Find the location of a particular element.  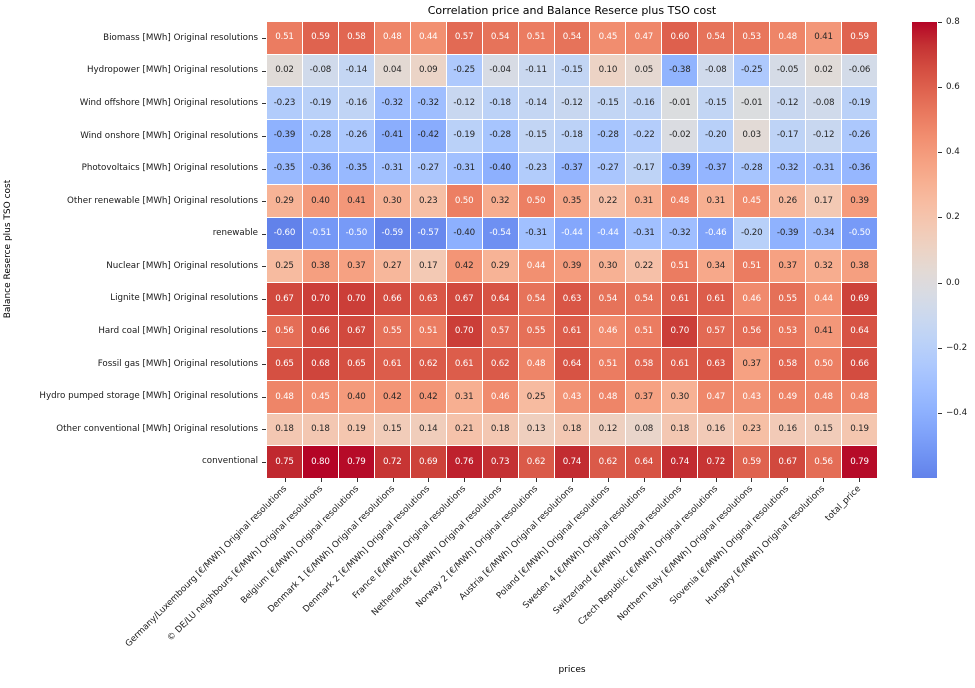

x-axis-label: prices is located at coordinates (572, 670).